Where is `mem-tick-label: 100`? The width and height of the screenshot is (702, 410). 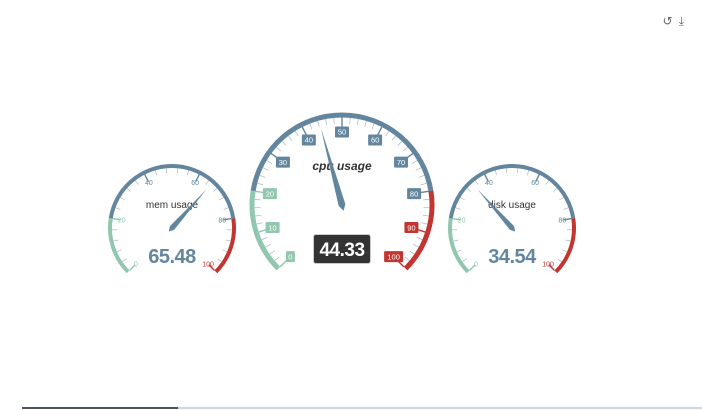 mem-tick-label: 100 is located at coordinates (208, 265).